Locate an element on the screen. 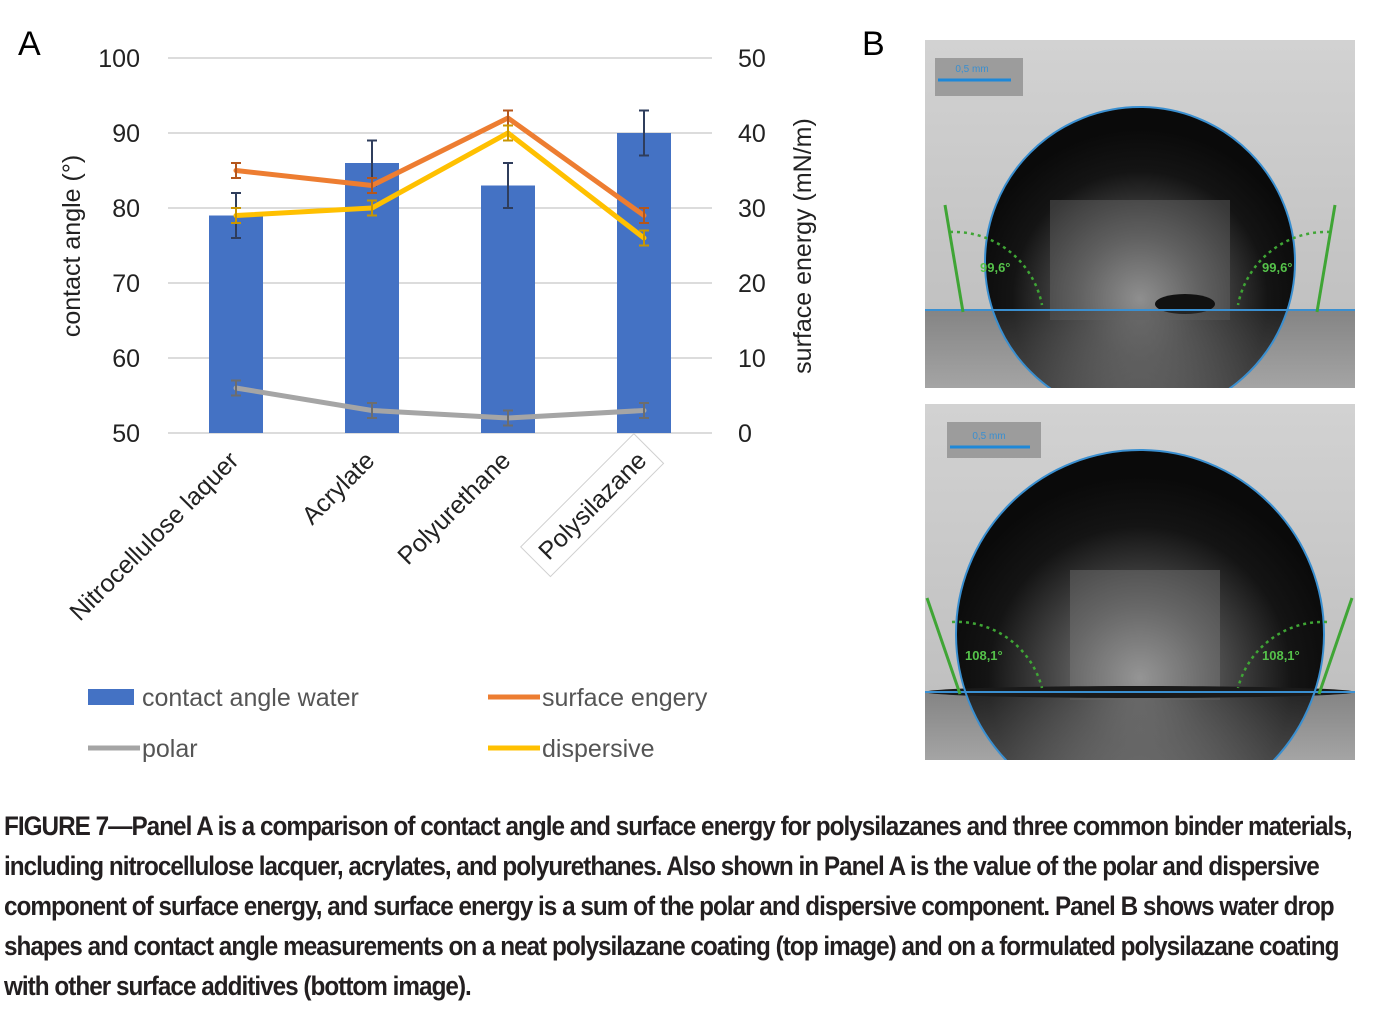 This screenshot has height=1024, width=1394. y-right-tick-label: 0 is located at coordinates (745, 434).